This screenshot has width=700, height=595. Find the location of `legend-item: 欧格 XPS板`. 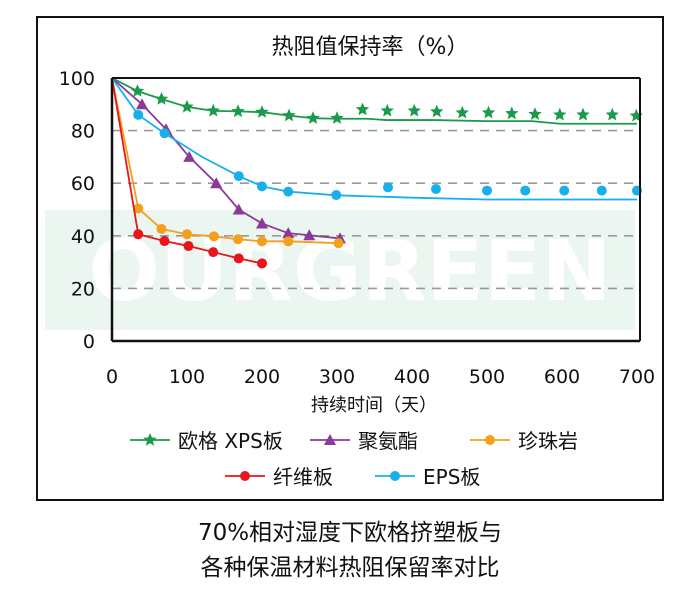

legend-item: 欧格 XPS板 is located at coordinates (206, 441).